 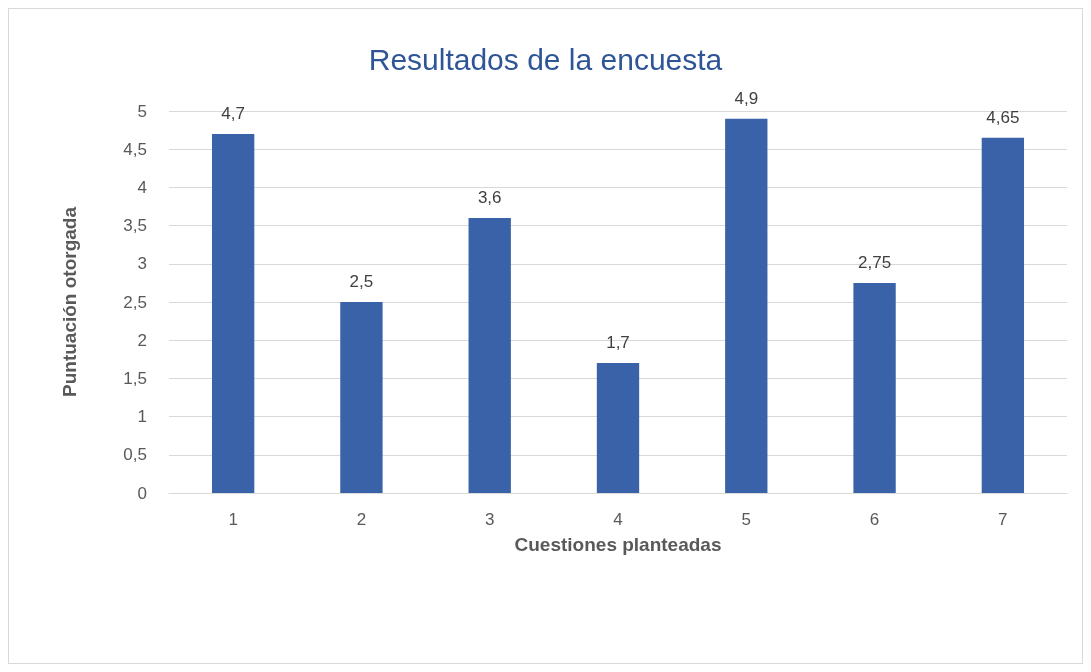 I want to click on y-tick-label: 3,5, so click(x=135, y=226).